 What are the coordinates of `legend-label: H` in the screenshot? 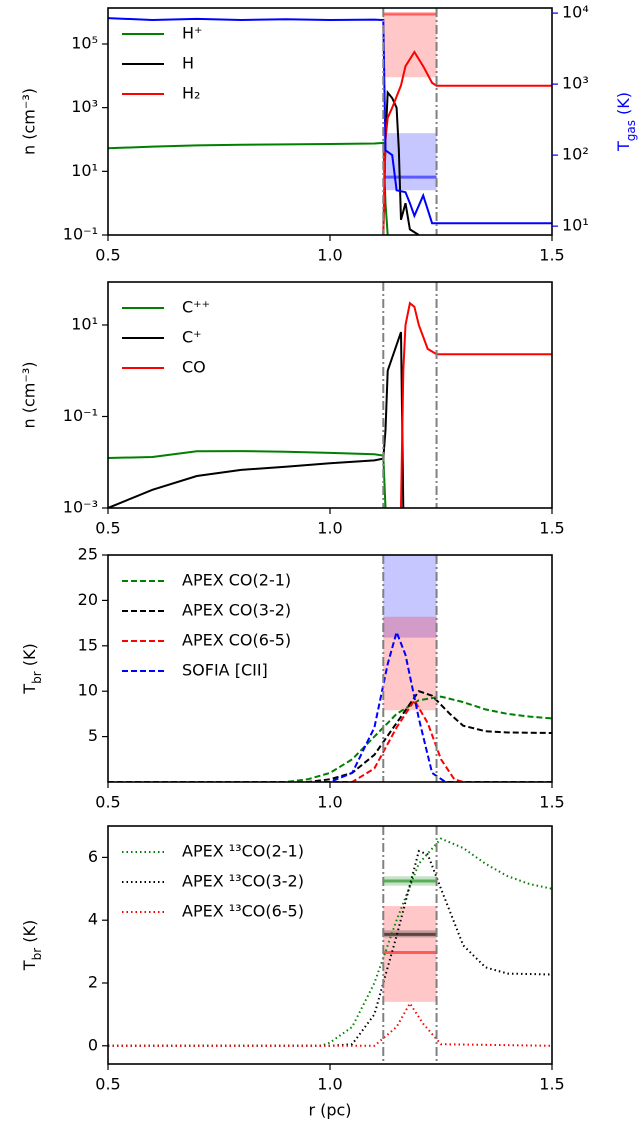 It's located at (188, 63).